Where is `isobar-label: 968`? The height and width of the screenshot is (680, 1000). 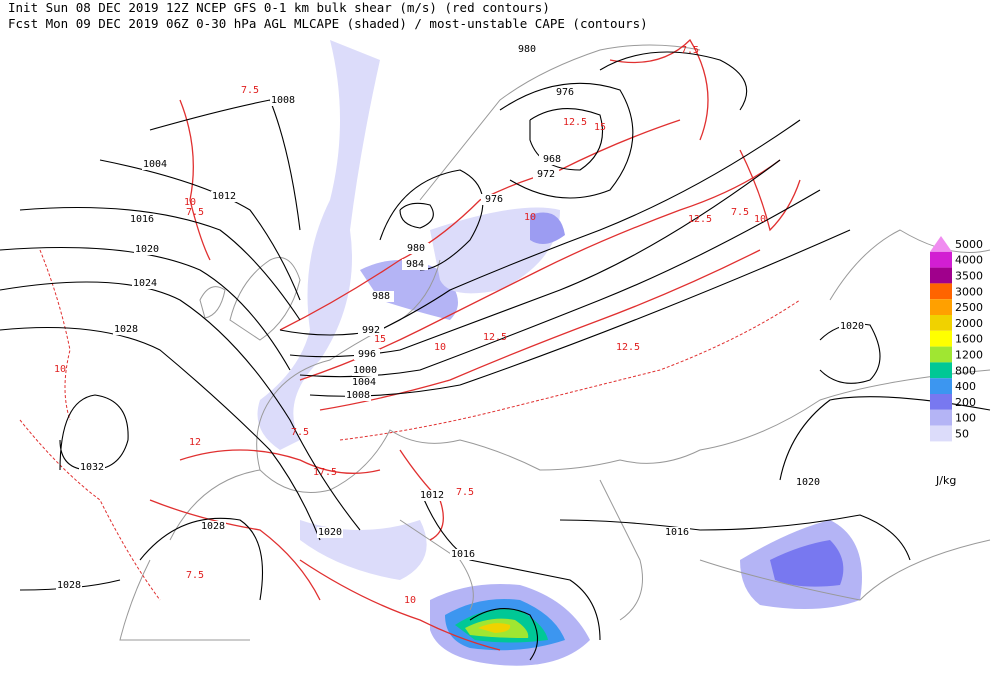 isobar-label: 968 is located at coordinates (552, 159).